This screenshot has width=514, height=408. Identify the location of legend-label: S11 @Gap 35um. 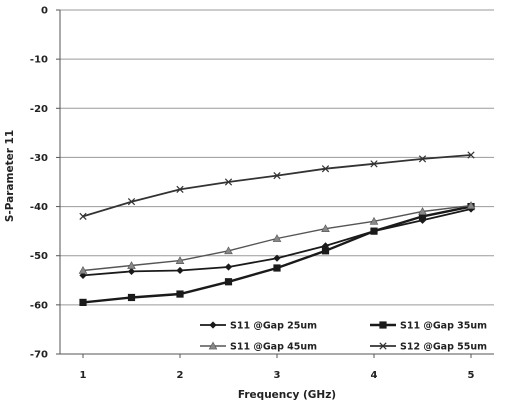
(443, 326).